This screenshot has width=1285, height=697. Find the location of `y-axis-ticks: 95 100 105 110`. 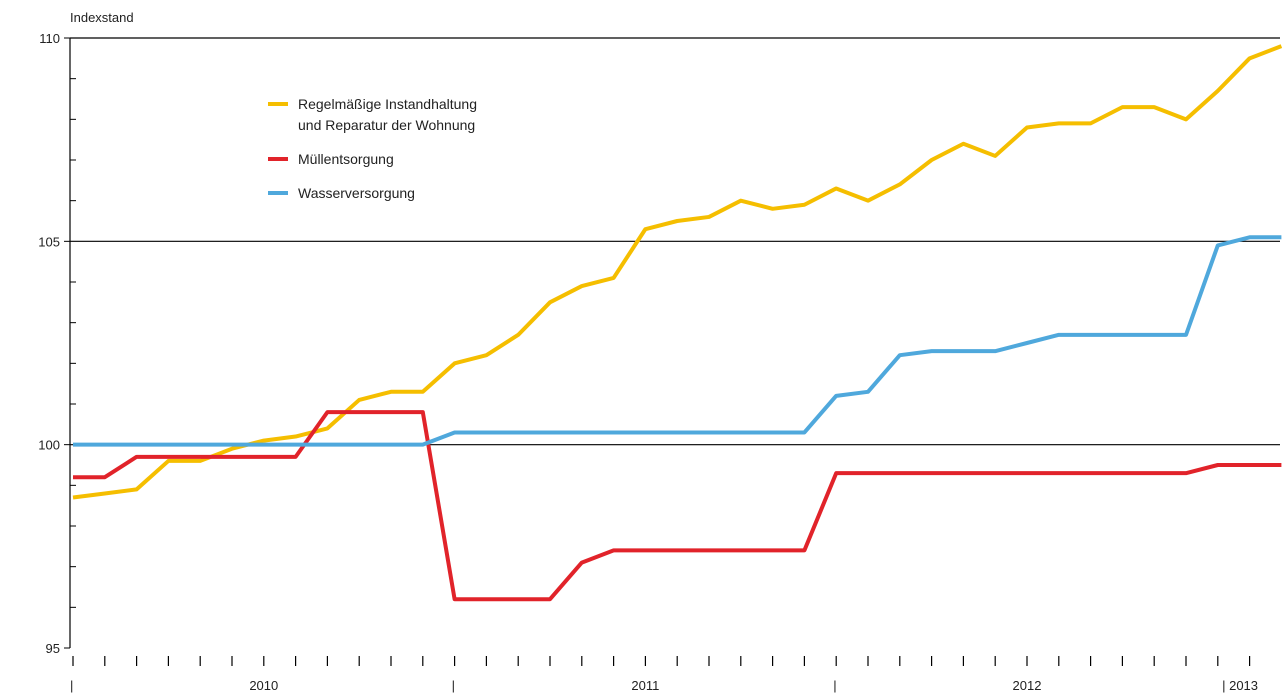

y-axis-ticks: 95 100 105 110 is located at coordinates (57, 343).